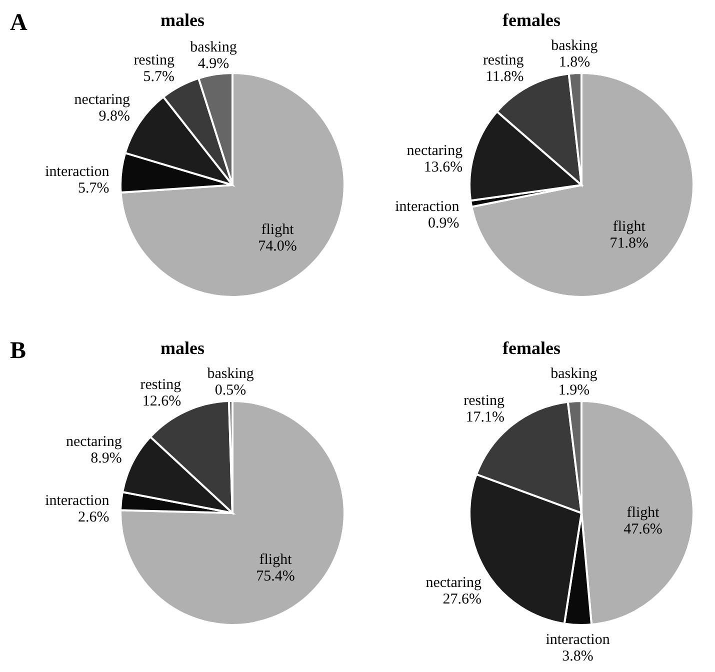 The width and height of the screenshot is (715, 672). I want to click on data-label: 2.6%, so click(94, 517).